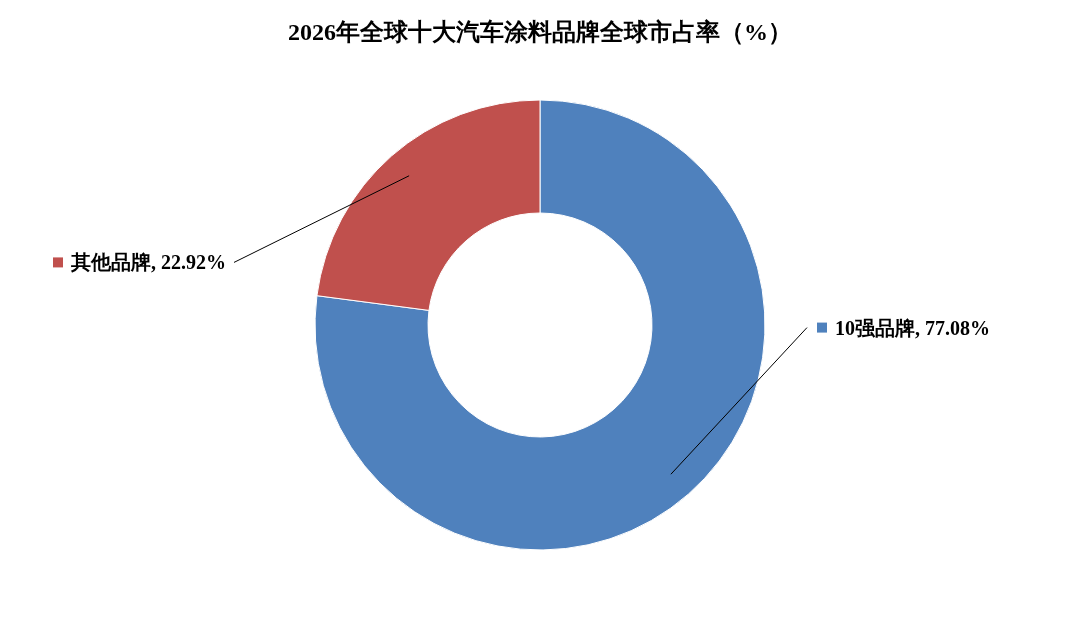 This screenshot has width=1080, height=640. I want to click on legend-label: 10强品牌, so click(875, 327).